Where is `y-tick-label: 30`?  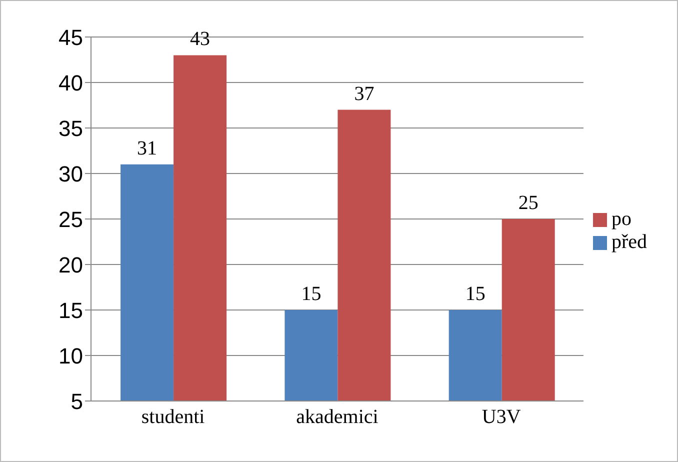 y-tick-label: 30 is located at coordinates (70, 173).